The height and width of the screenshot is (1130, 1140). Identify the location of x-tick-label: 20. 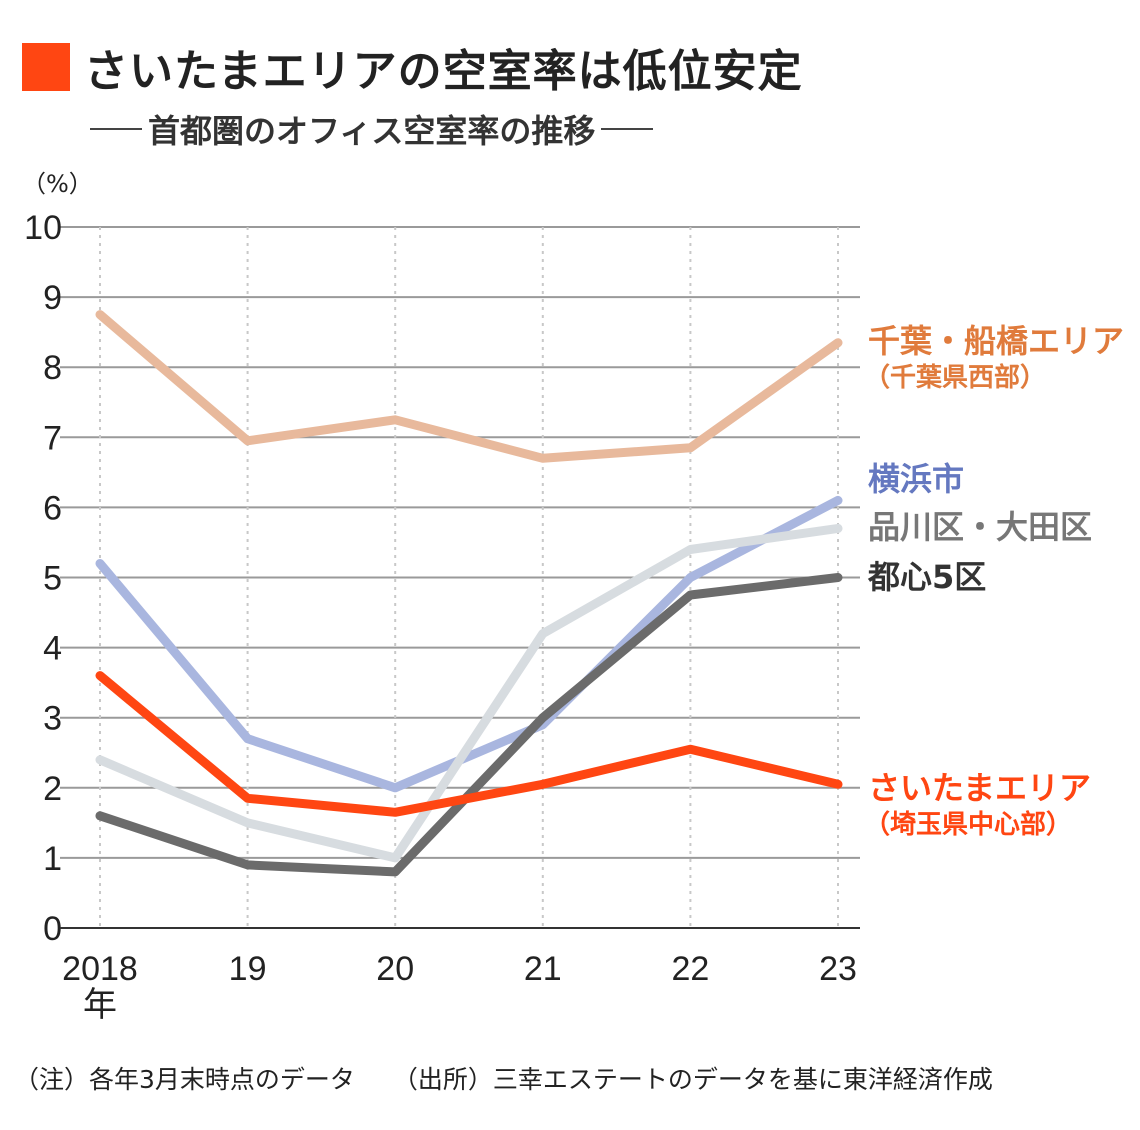
(395, 969).